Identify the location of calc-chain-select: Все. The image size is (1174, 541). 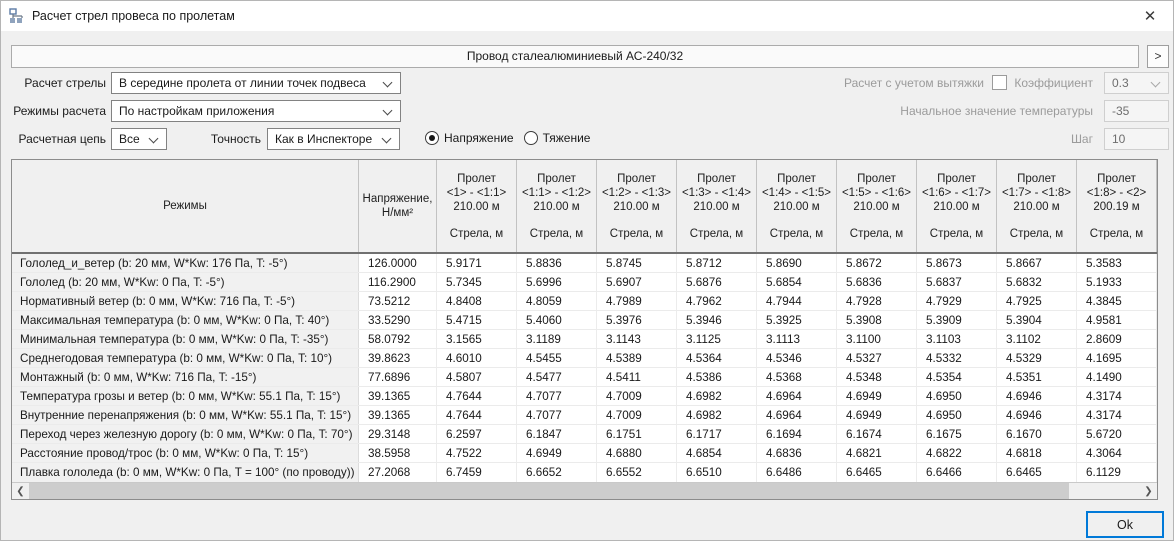
(139, 139).